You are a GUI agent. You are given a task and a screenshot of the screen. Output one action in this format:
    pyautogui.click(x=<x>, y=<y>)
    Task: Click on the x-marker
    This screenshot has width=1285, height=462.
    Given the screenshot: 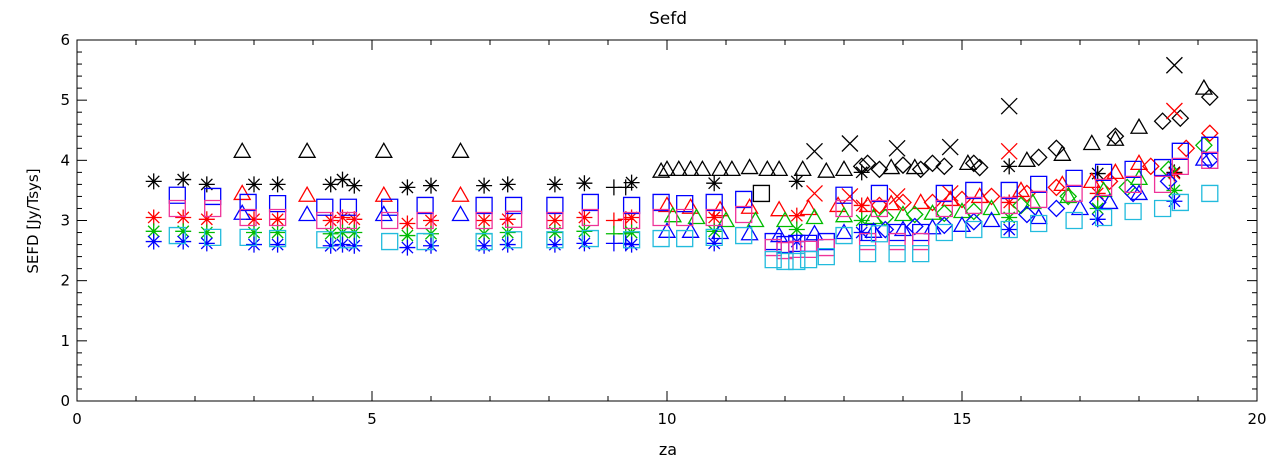 What is the action you would take?
    pyautogui.click(x=1009, y=106)
    